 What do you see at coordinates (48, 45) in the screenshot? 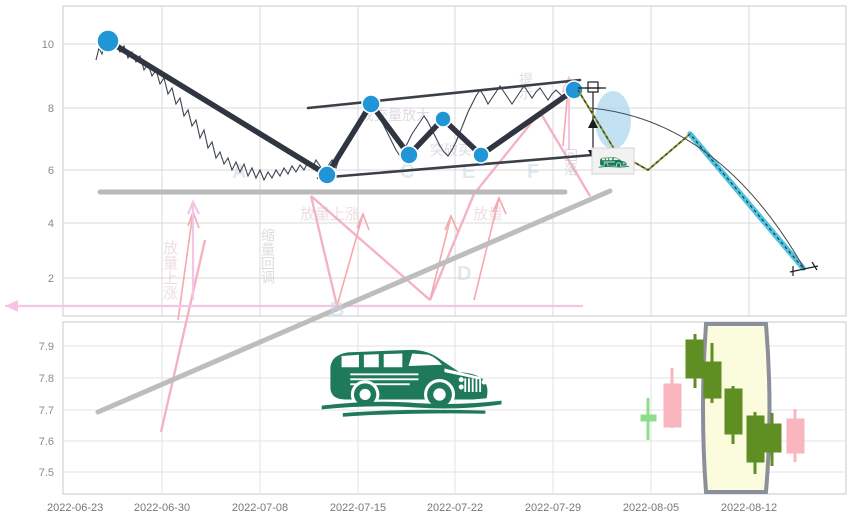
I see `y-tick: 10` at bounding box center [48, 45].